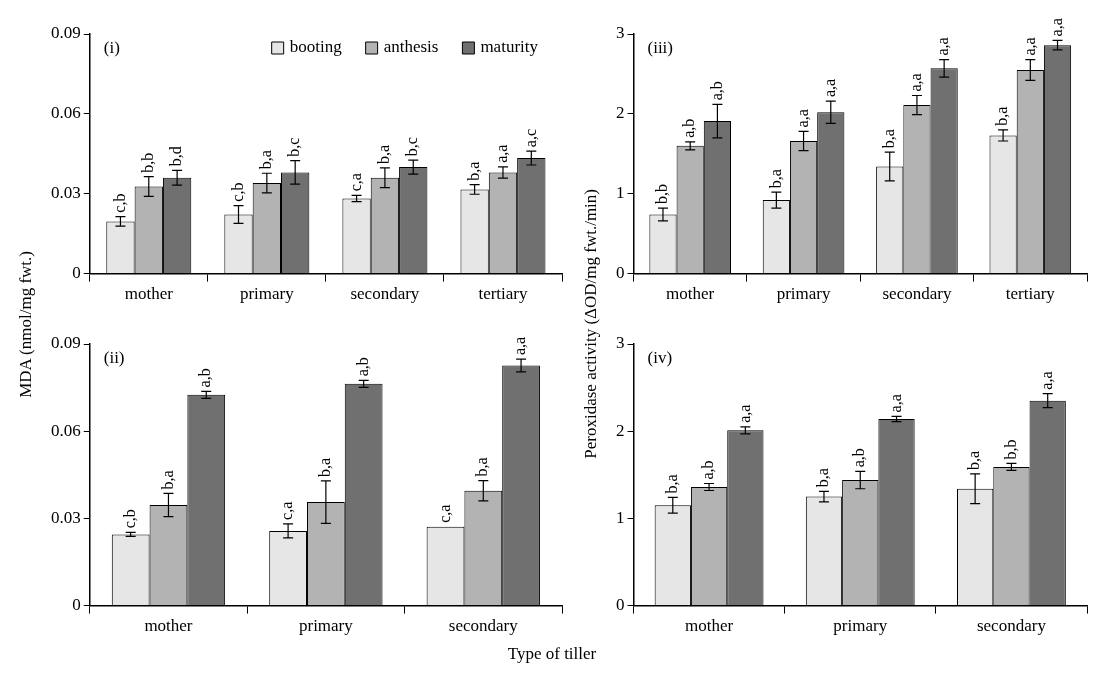  I want to click on data-label: a,c, so click(530, 138).